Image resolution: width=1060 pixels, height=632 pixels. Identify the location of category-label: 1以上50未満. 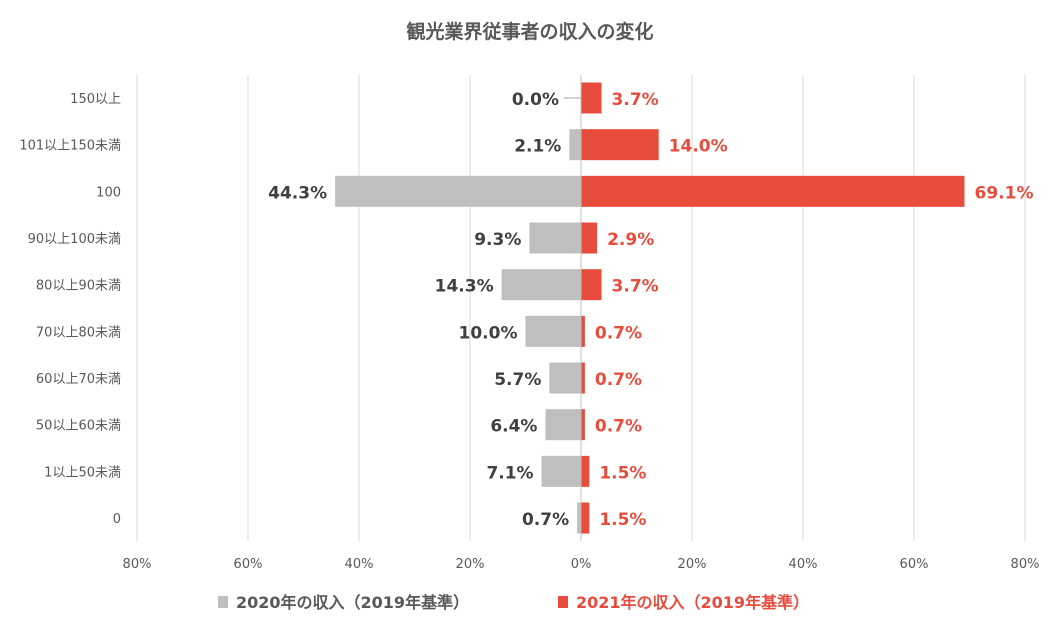
(82, 472).